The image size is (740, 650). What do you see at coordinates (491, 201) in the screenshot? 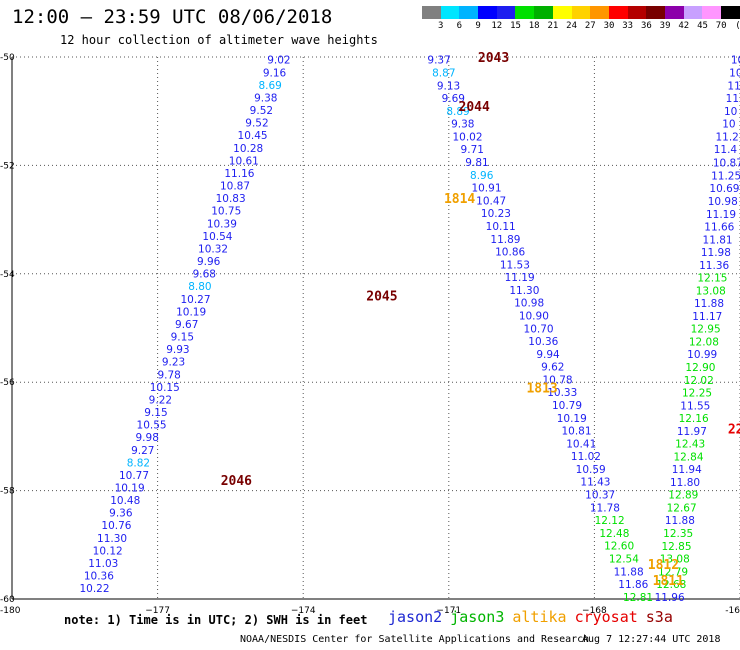
I see `wave-height-value: 10.47` at bounding box center [491, 201].